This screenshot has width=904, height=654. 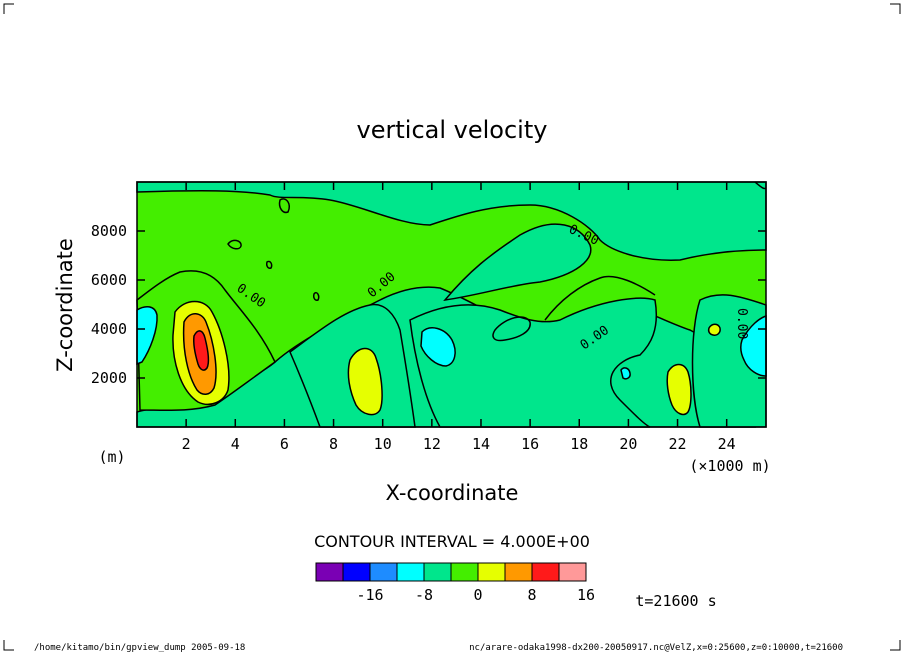 I want to click on y-tick-label: 4000, so click(x=109, y=329).